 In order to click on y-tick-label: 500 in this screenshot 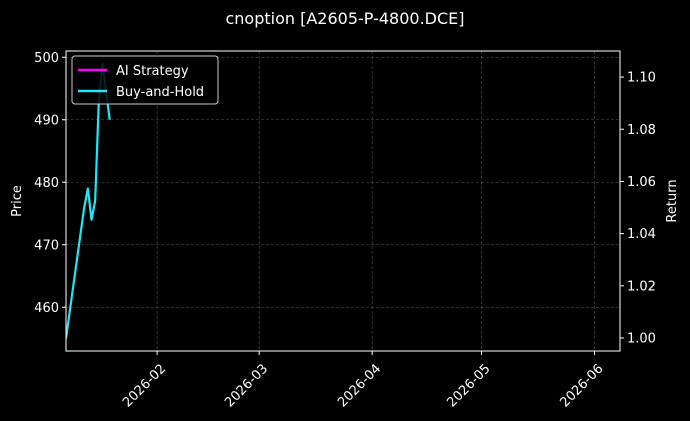, I will do `click(46, 58)`.